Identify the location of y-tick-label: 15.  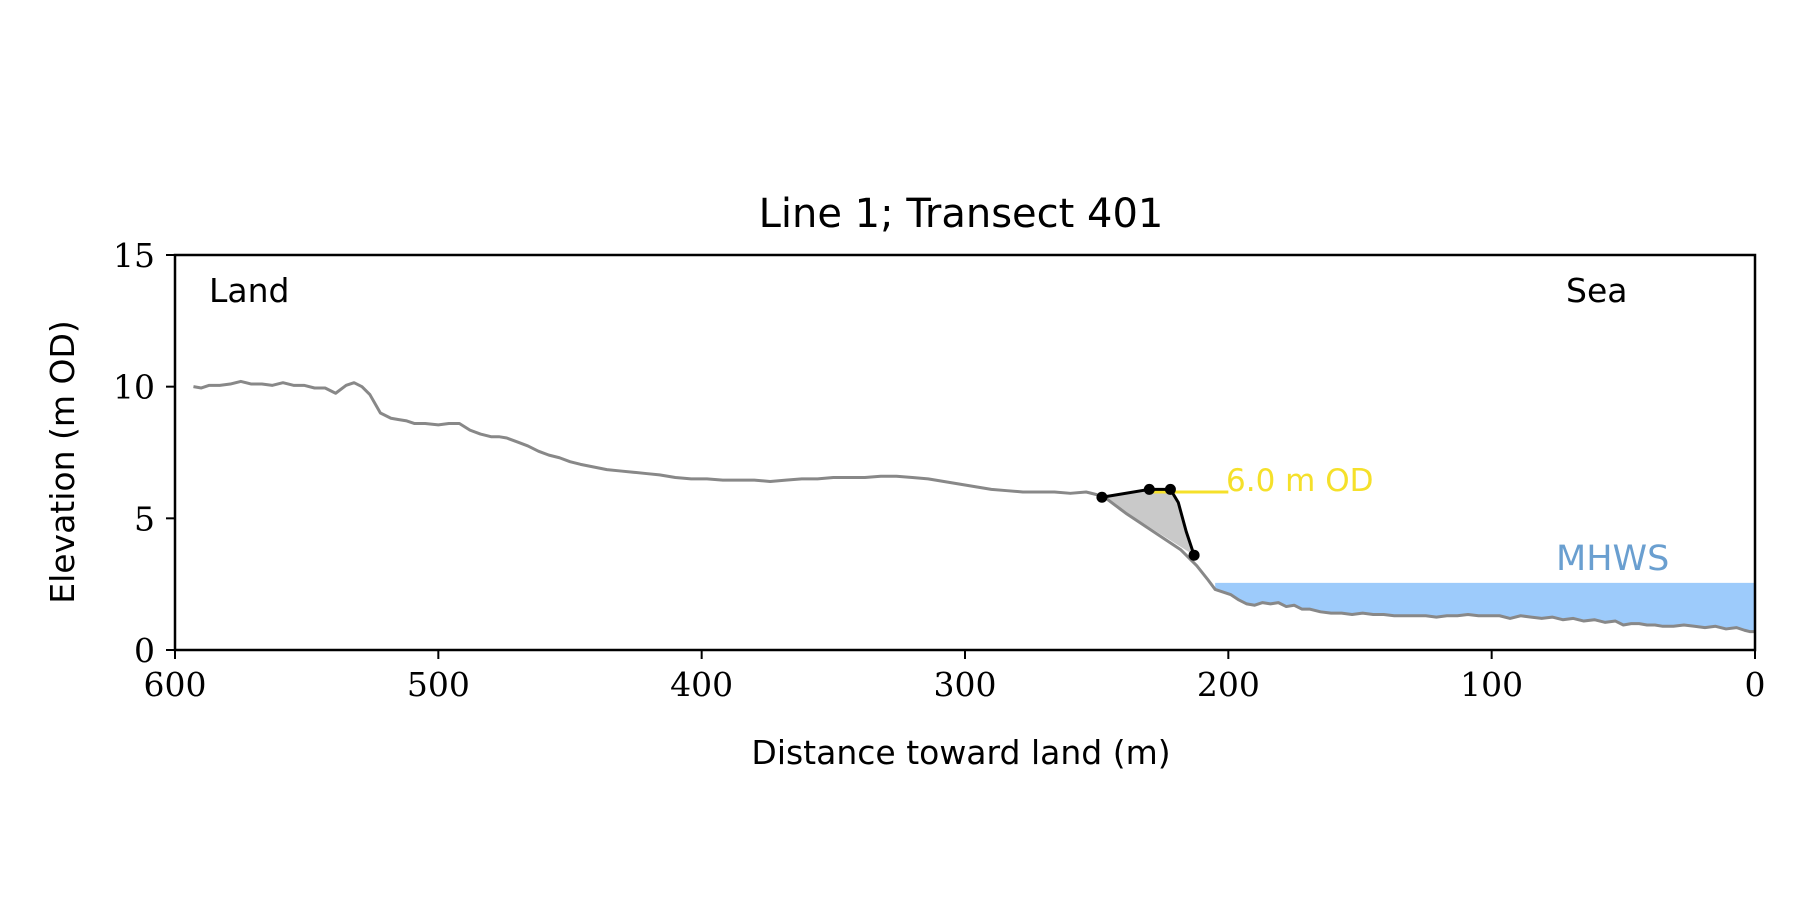
(134, 255).